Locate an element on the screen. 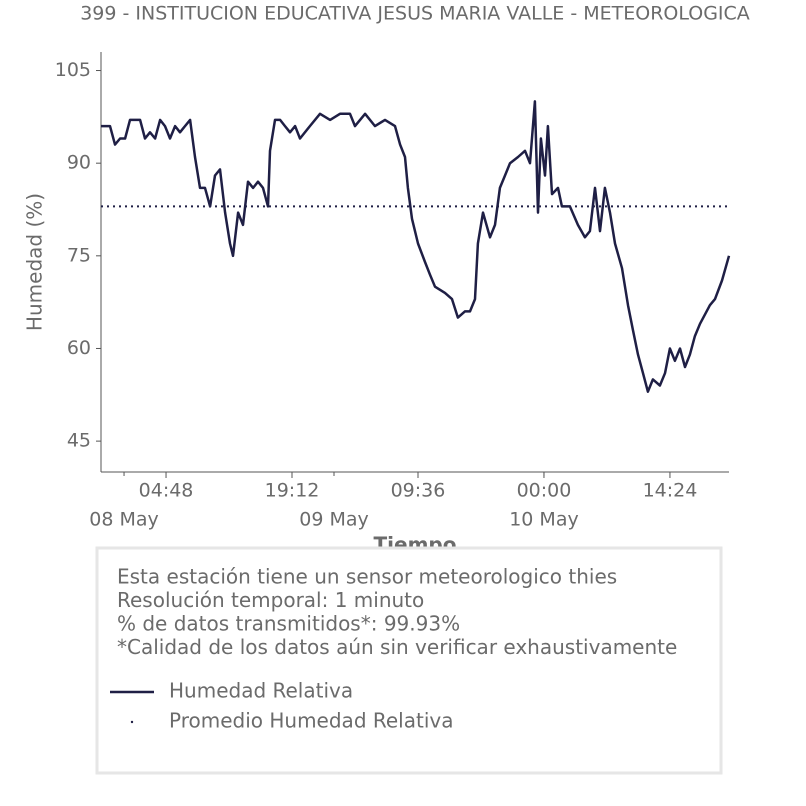 The width and height of the screenshot is (806, 806). info-note: % de datos transmitidos*: 99.93% is located at coordinates (288, 624).